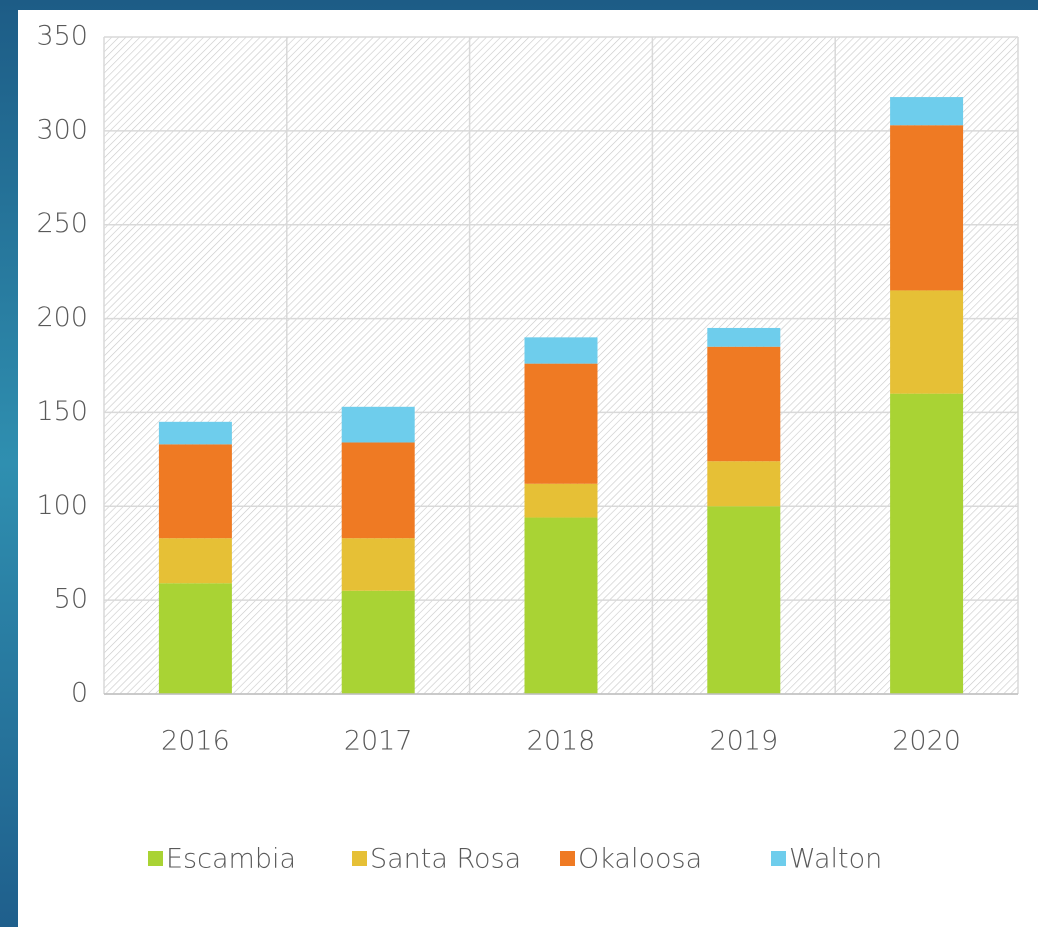 The height and width of the screenshot is (927, 1038). Describe the element at coordinates (62, 317) in the screenshot. I see `y-tick-label: 200` at that location.